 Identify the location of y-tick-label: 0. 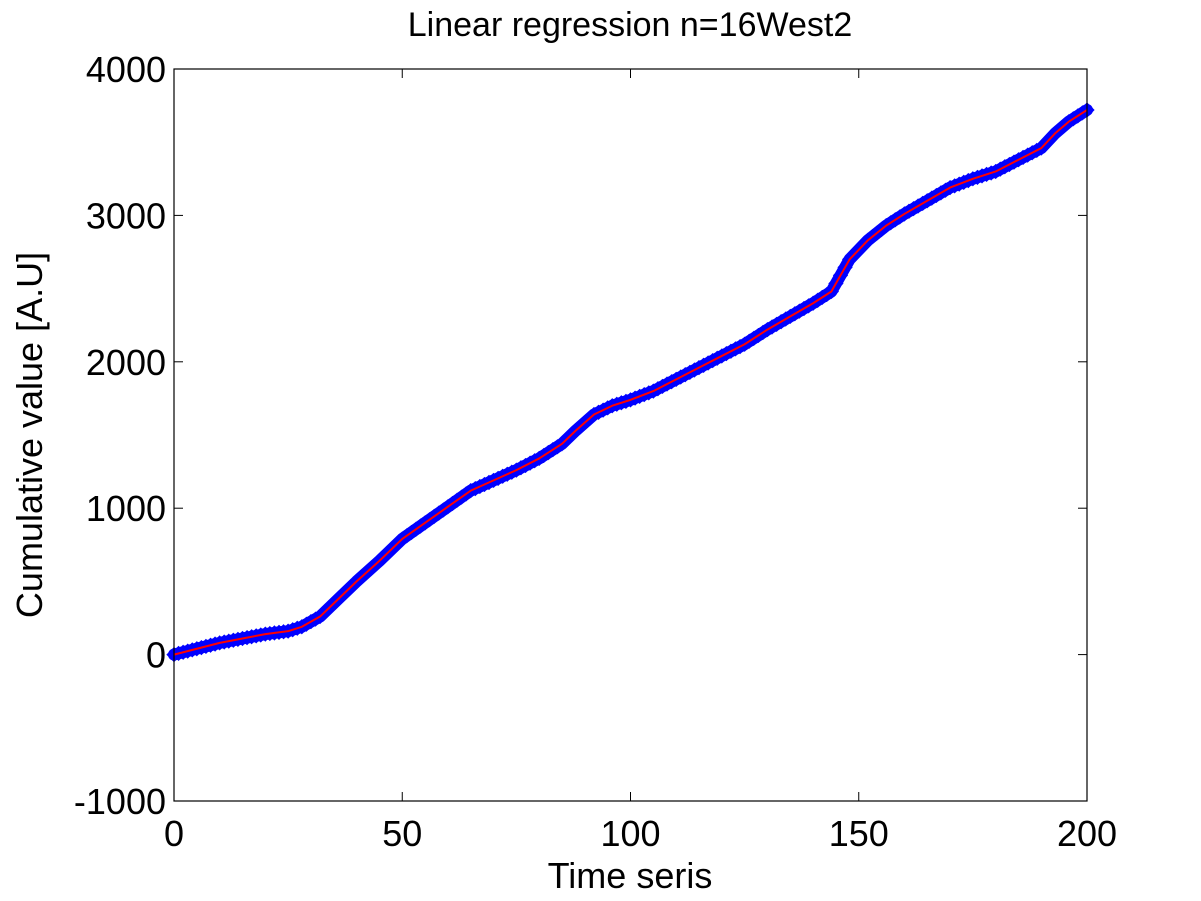
(156, 655).